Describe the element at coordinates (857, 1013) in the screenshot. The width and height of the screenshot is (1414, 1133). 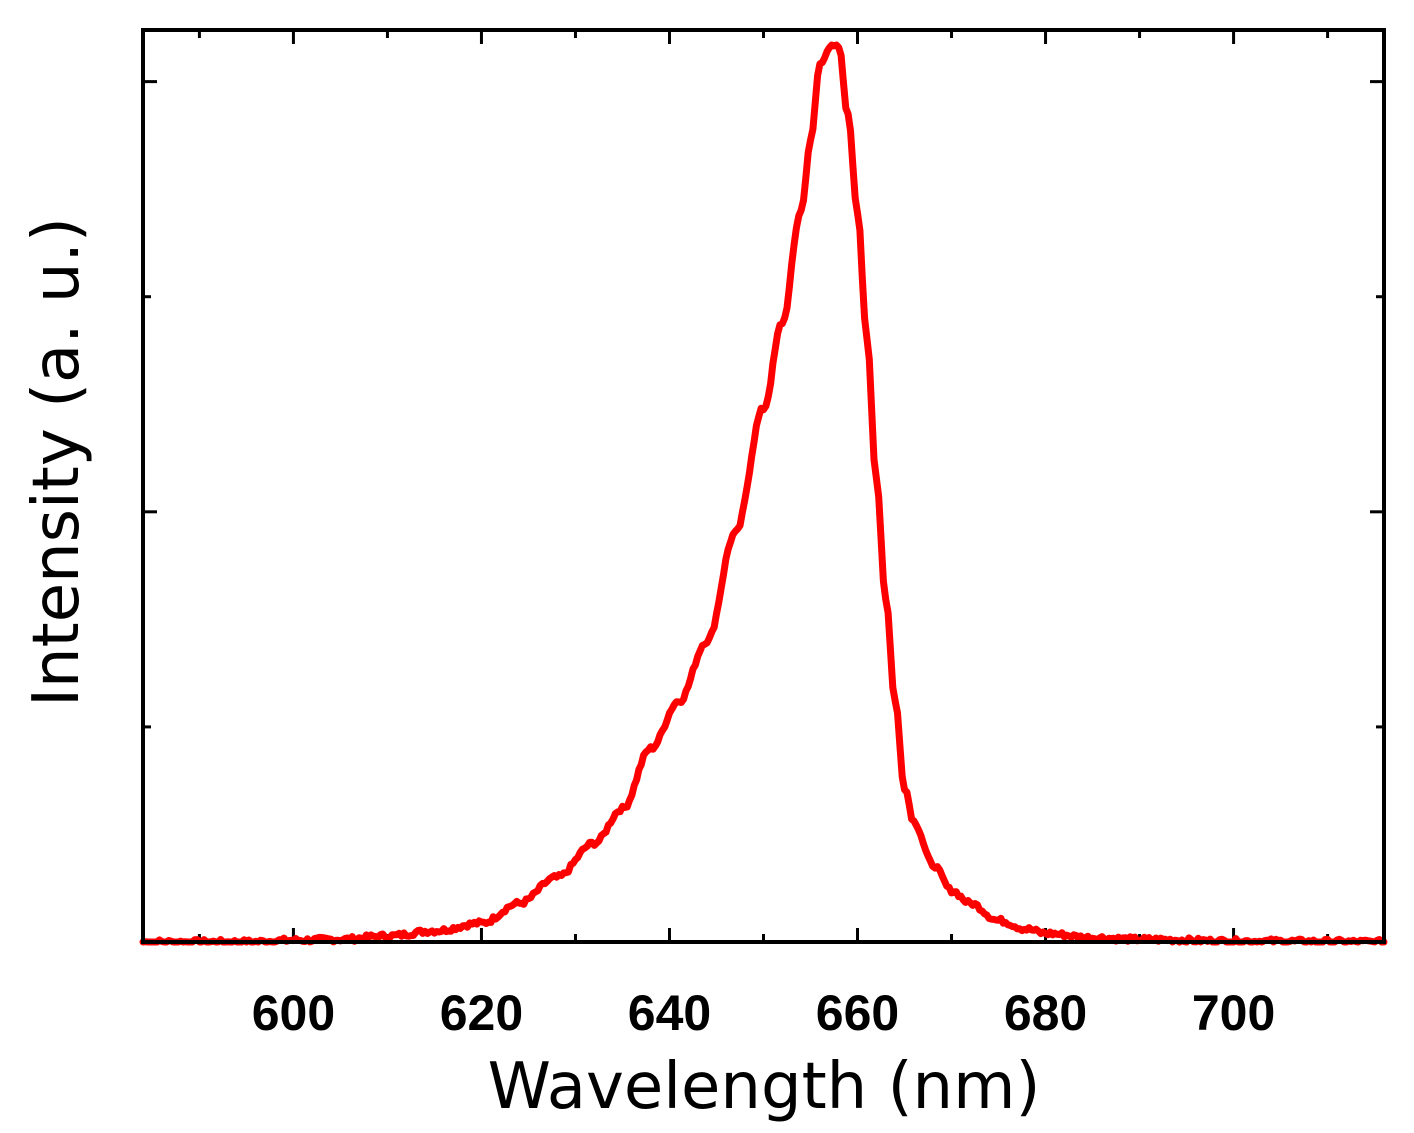
I see `x-tick-label: 660` at that location.